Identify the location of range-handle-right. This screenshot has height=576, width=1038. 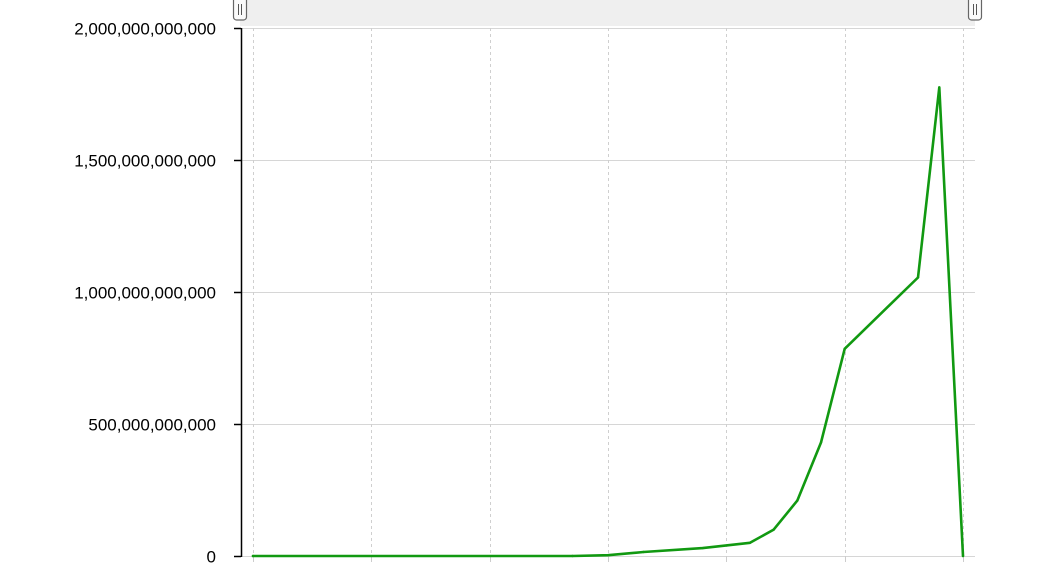
(975, 10).